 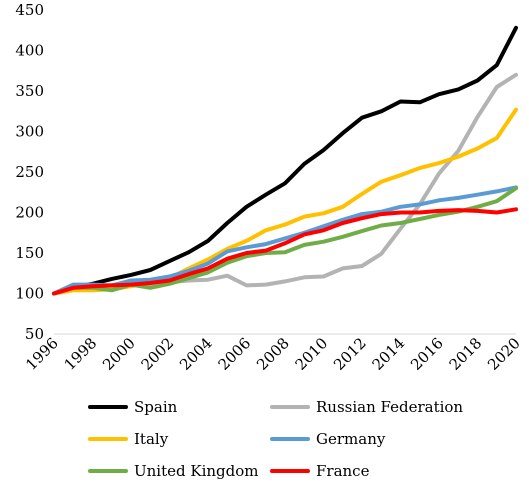 What do you see at coordinates (29, 51) in the screenshot?
I see `y-tick-label: 400` at bounding box center [29, 51].